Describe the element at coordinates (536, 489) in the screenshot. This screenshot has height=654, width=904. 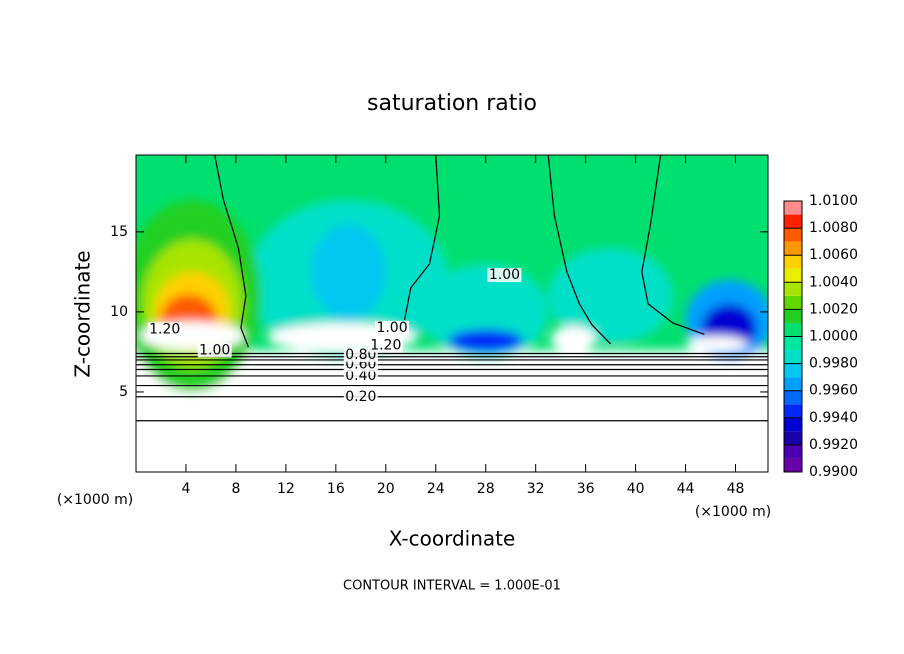
I see `x-tick-label: 32` at that location.